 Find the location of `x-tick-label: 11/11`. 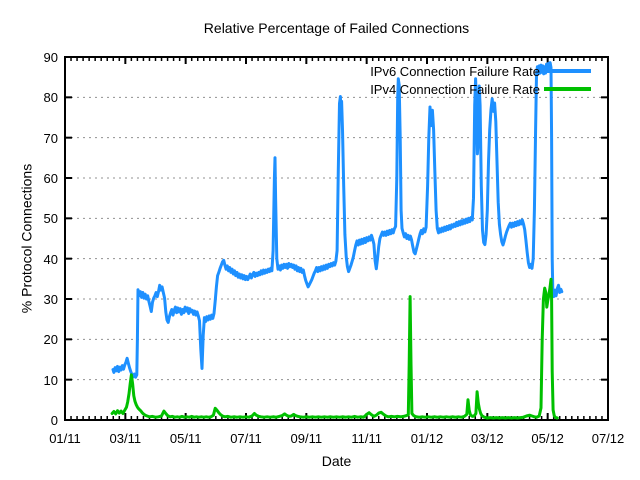

x-tick-label: 11/11 is located at coordinates (366, 438).